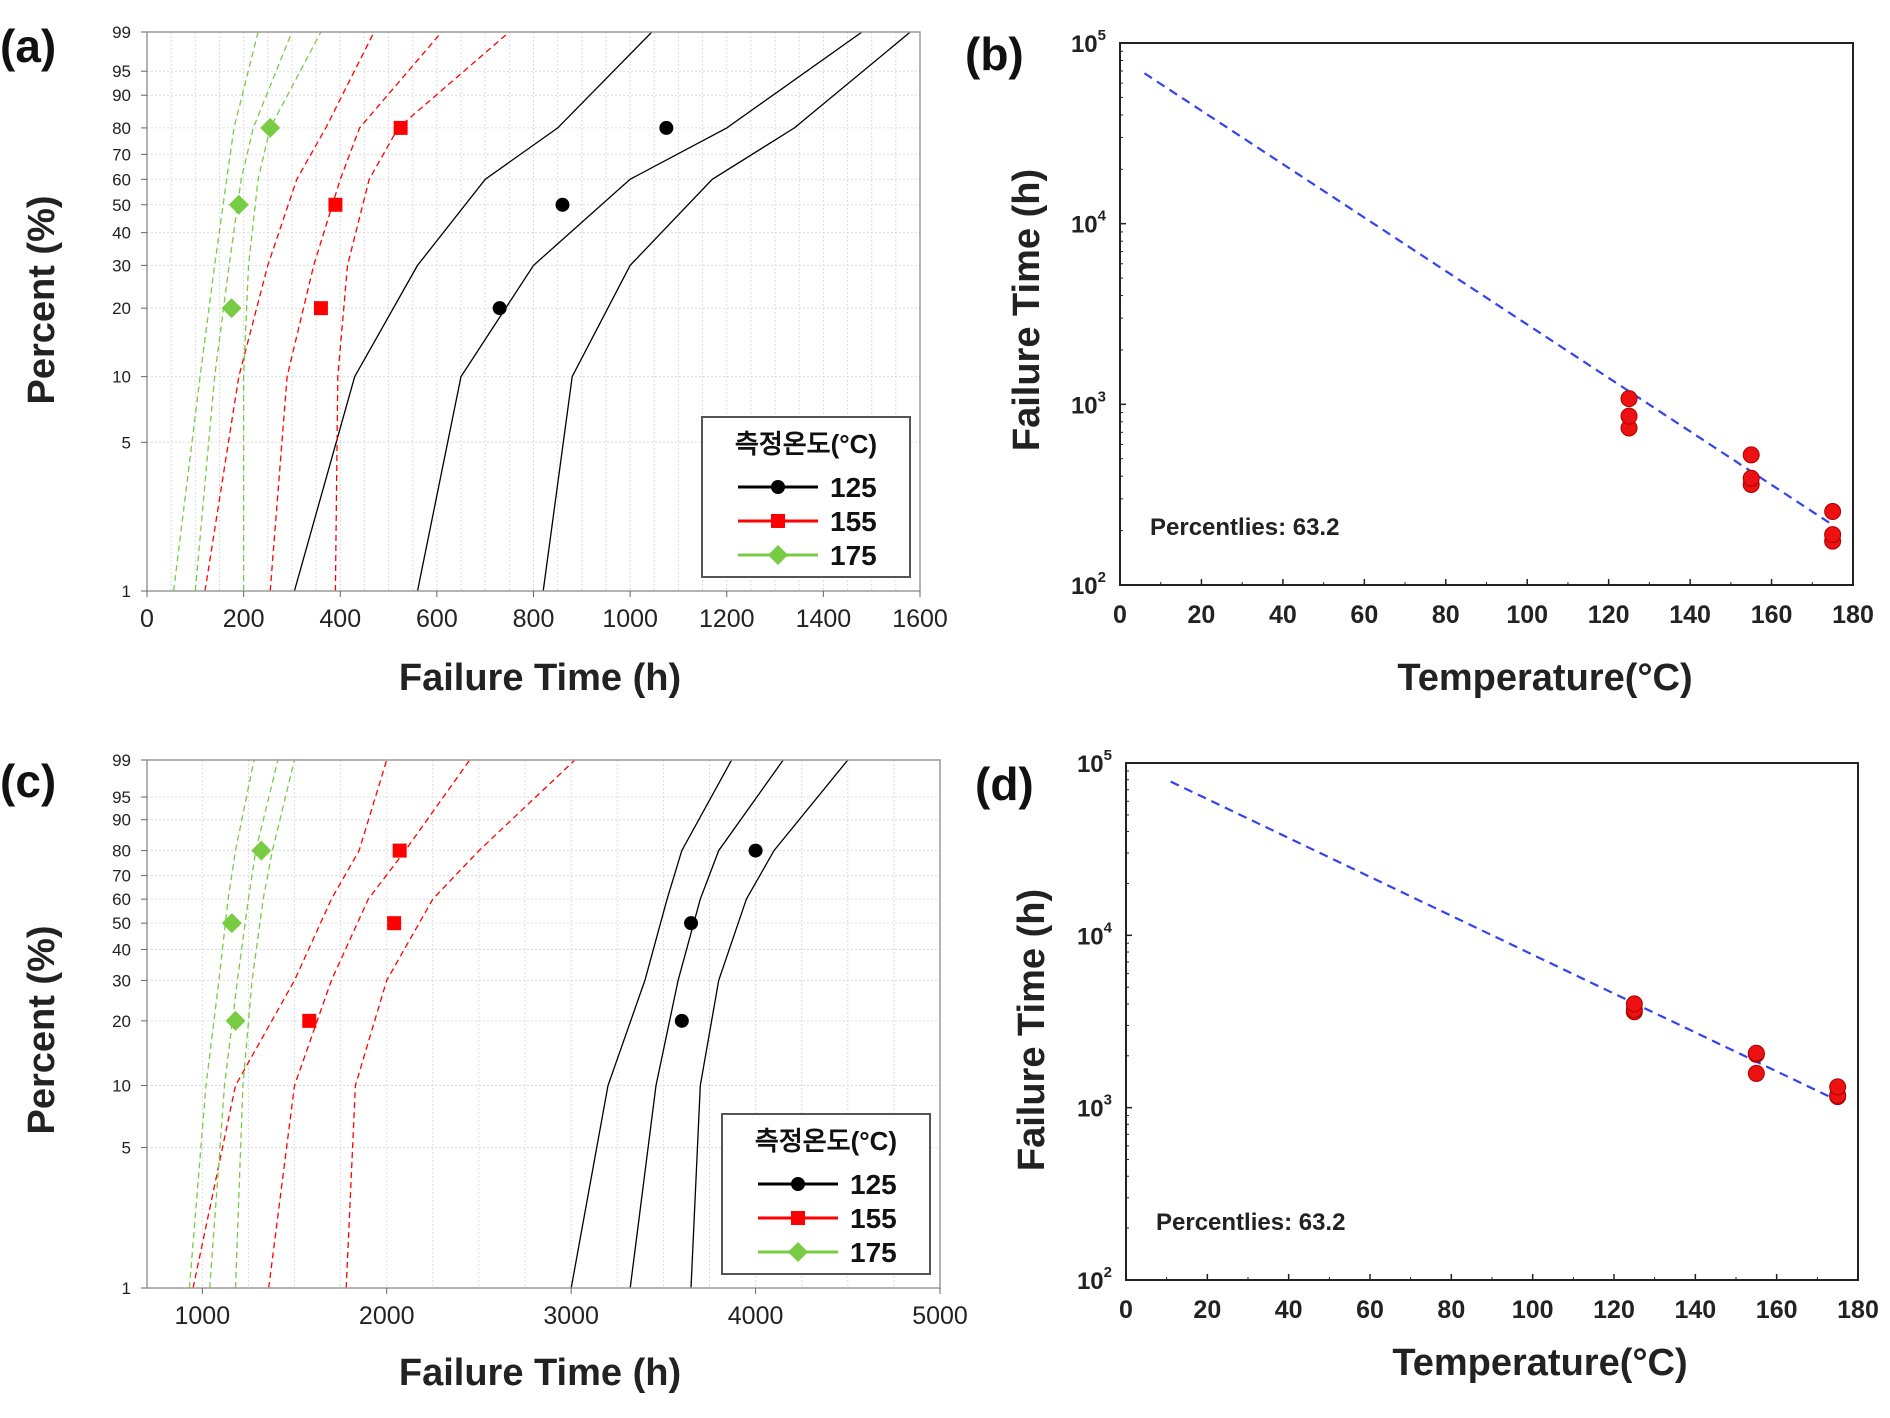 Image resolution: width=1890 pixels, height=1418 pixels. Describe the element at coordinates (1364, 615) in the screenshot. I see `x-tick-label: 60` at that location.